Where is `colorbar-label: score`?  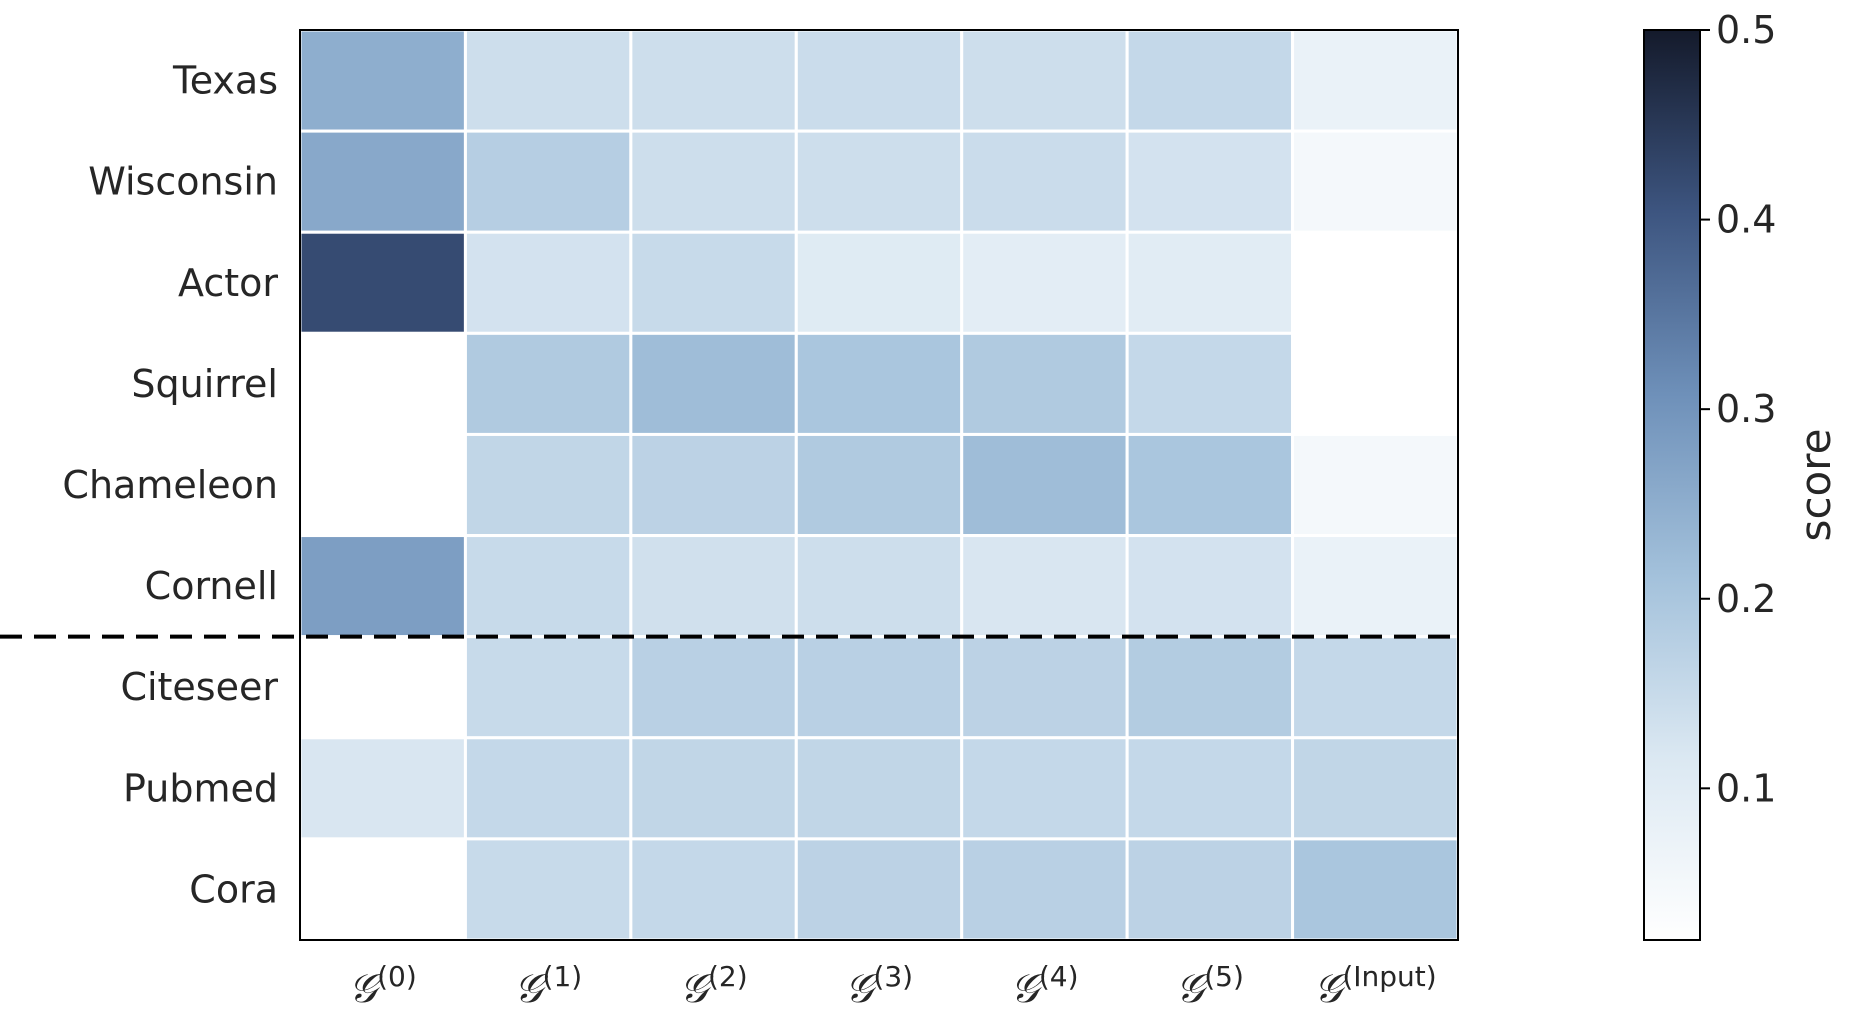
colorbar-label: score is located at coordinates (1815, 485).